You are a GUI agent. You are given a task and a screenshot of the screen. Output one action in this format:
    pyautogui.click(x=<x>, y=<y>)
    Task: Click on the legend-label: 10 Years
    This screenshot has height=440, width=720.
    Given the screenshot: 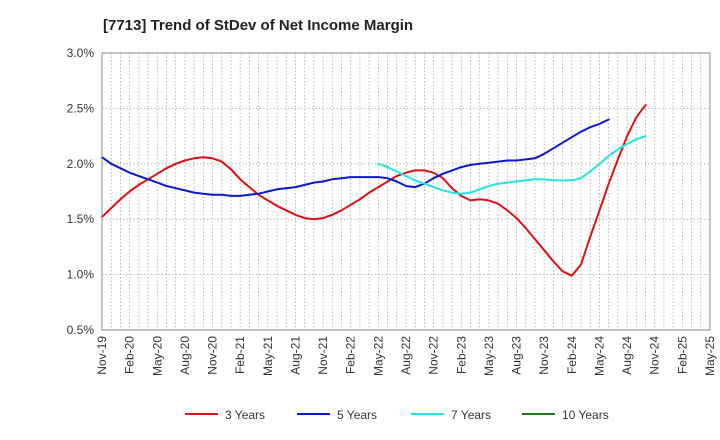 What is the action you would take?
    pyautogui.click(x=585, y=415)
    